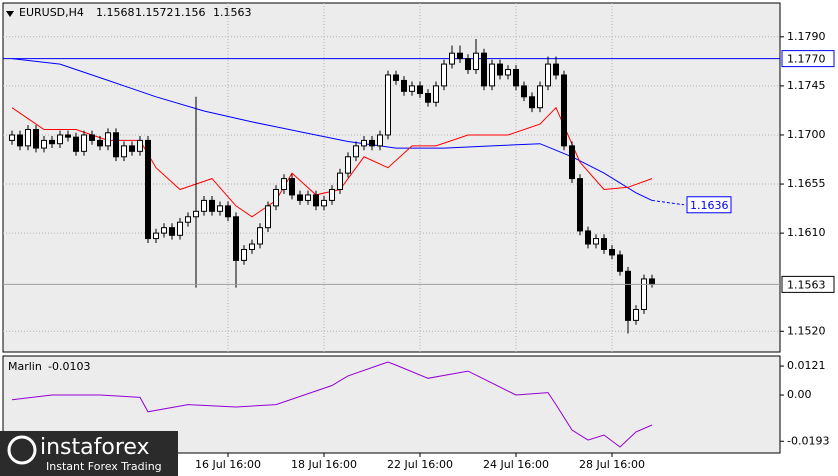 Image resolution: width=838 pixels, height=476 pixels. What do you see at coordinates (25, 366) in the screenshot?
I see `indicator-name: Marlin` at bounding box center [25, 366].